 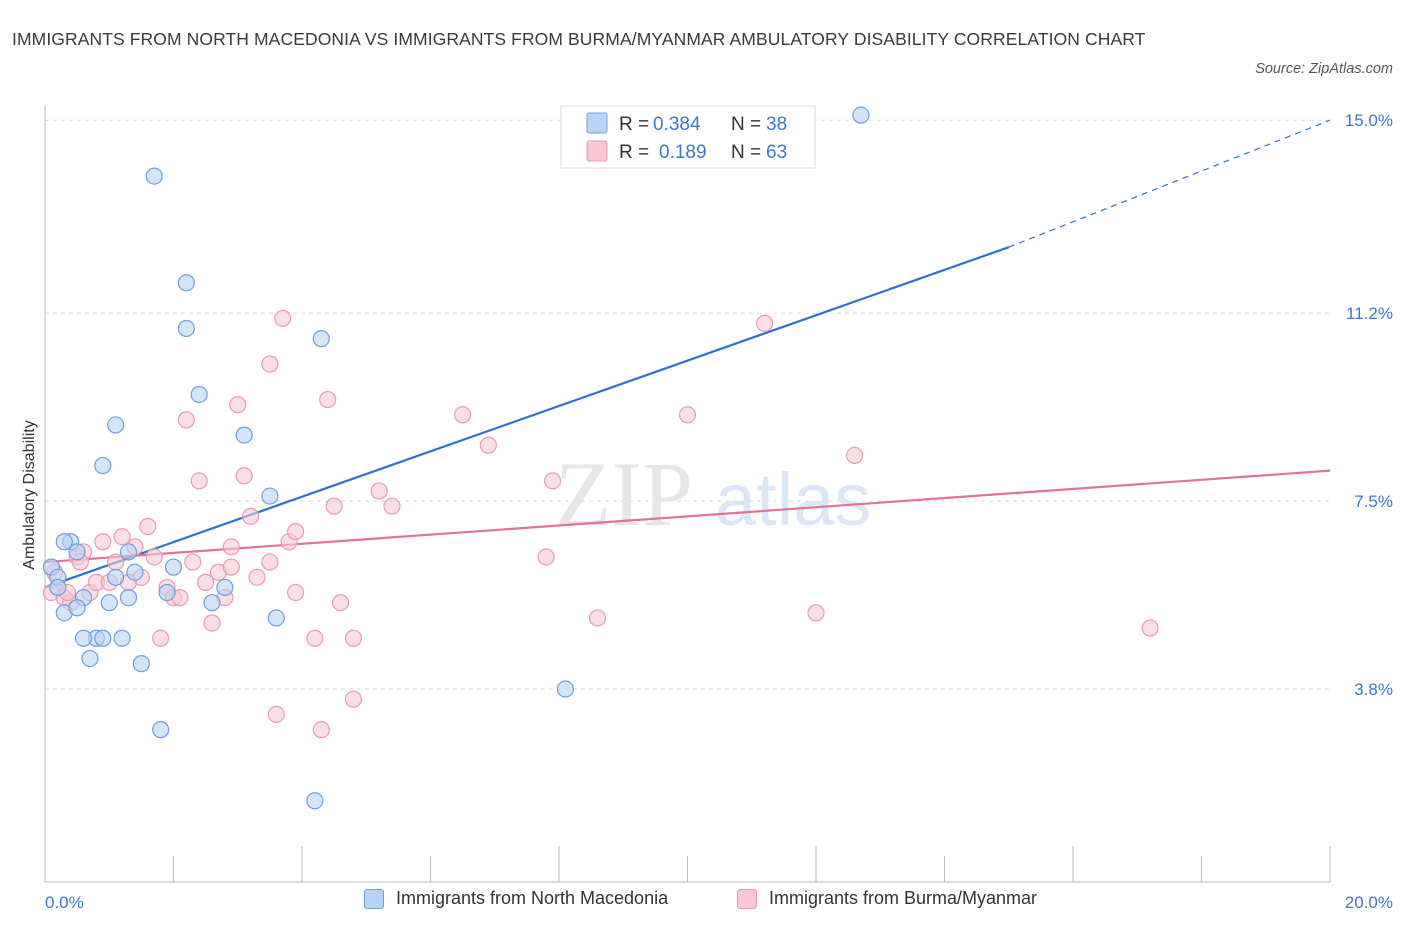 I want to click on legend-r-label-1: R =, so click(x=634, y=124).